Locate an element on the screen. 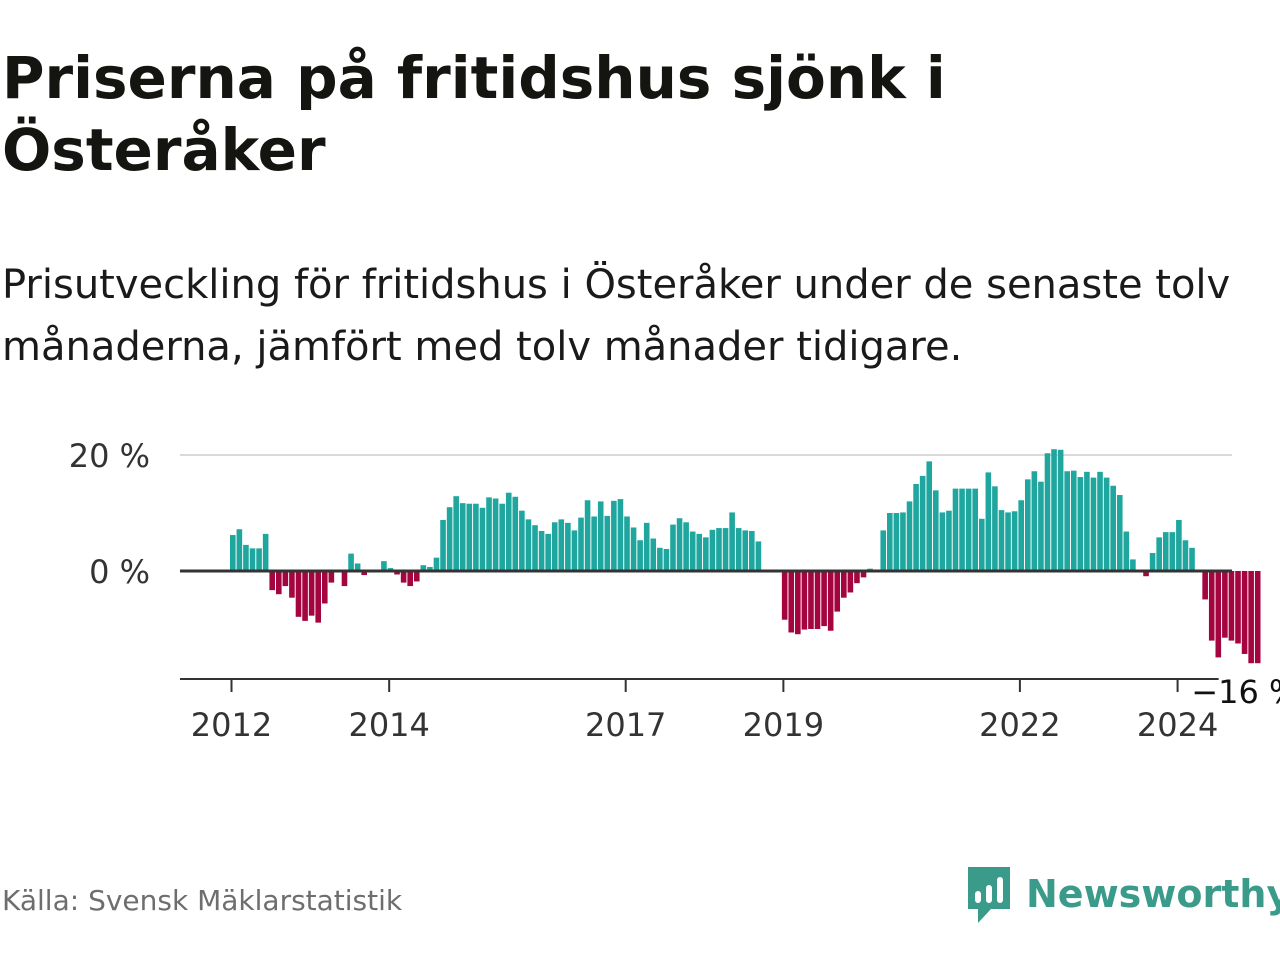  newsworthy-logo-icon is located at coordinates (989, 895).